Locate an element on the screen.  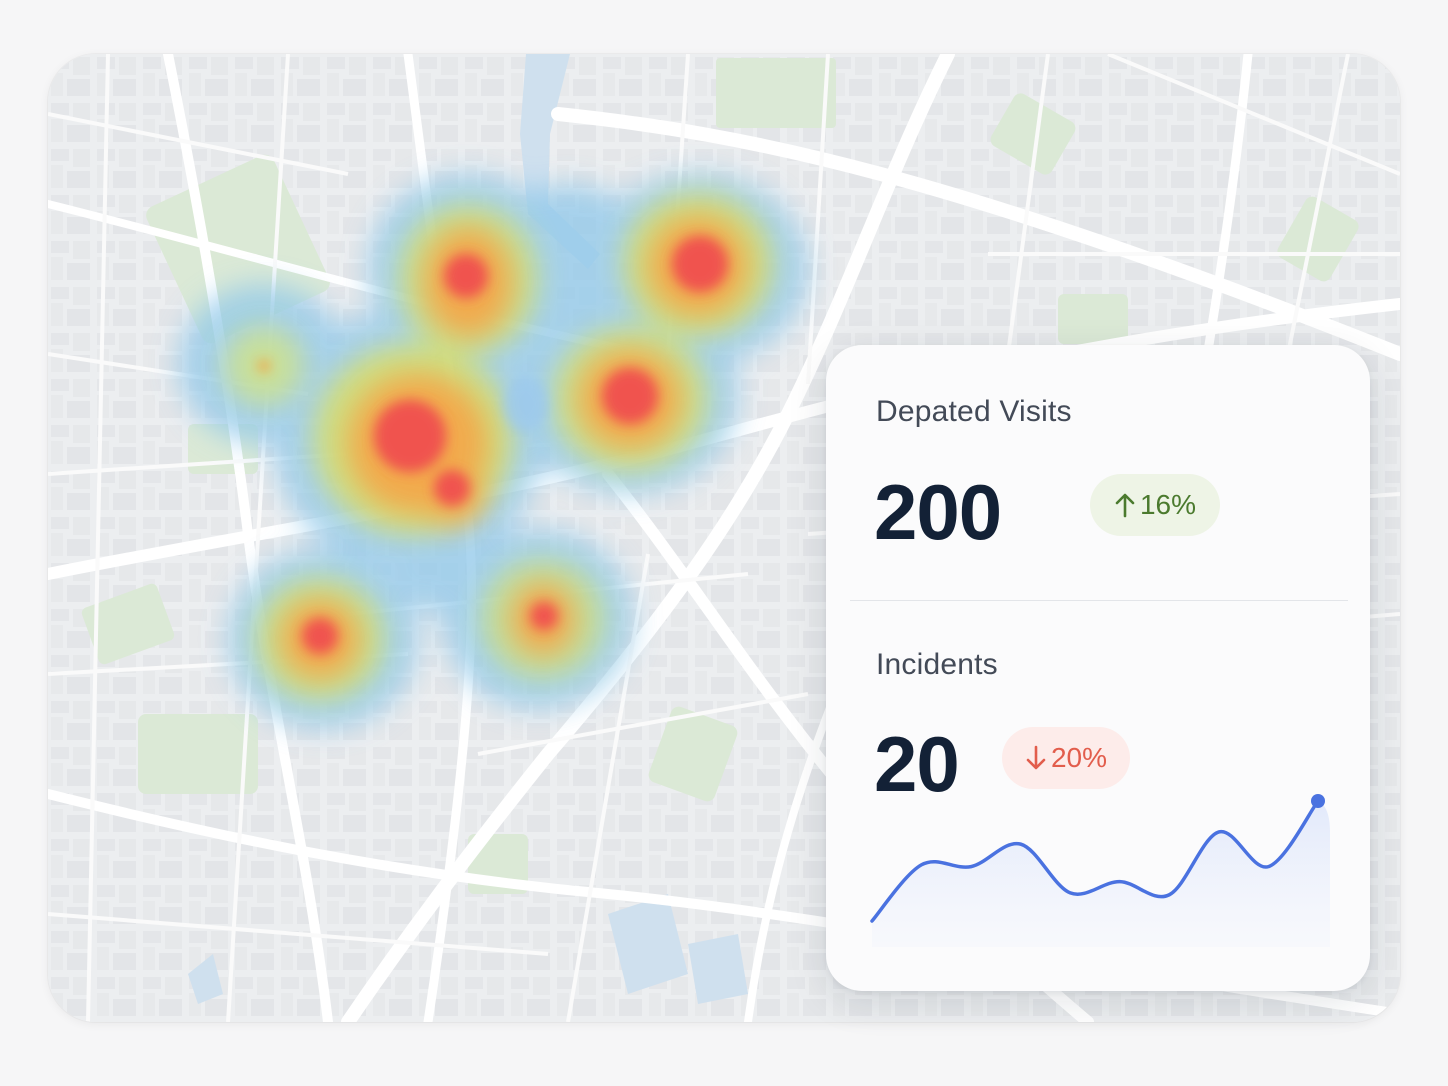
visits-change-badge: 16% is located at coordinates (1155, 505).